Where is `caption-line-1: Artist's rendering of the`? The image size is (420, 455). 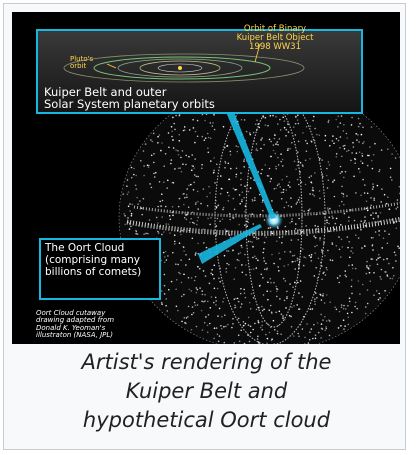
caption-line-1: Artist's rendering of the is located at coordinates (206, 362).